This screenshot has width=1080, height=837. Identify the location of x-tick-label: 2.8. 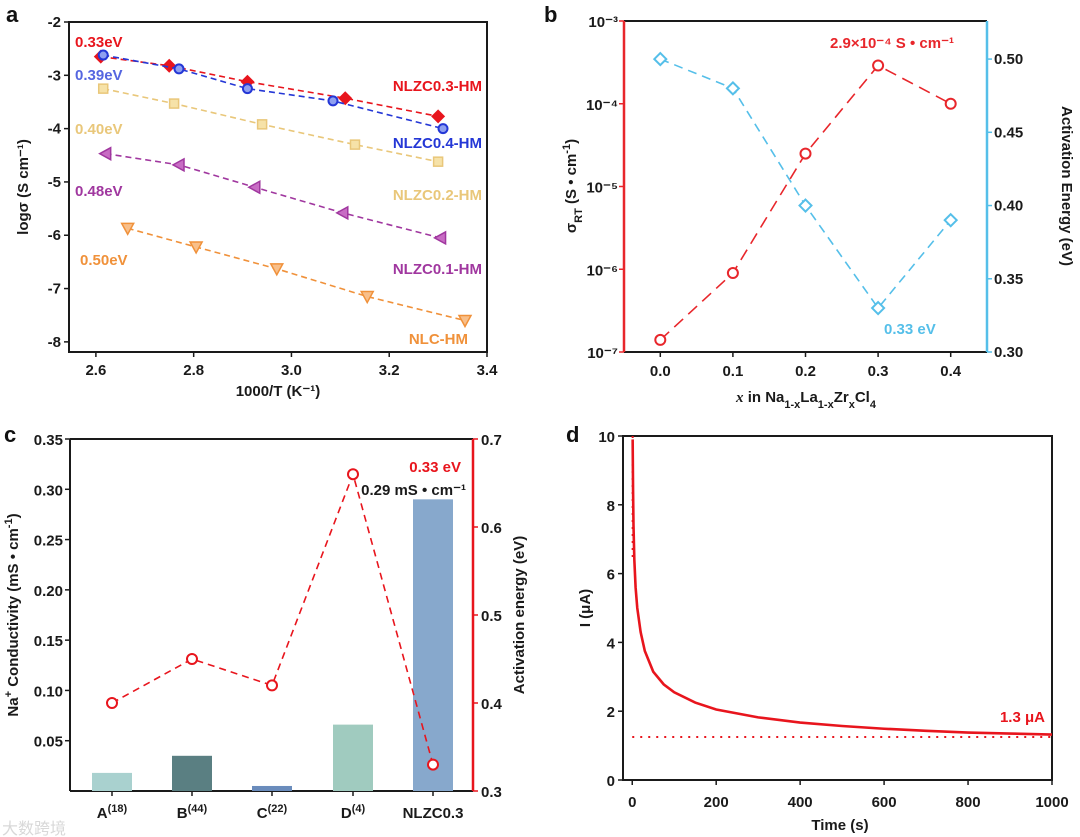
(193, 370).